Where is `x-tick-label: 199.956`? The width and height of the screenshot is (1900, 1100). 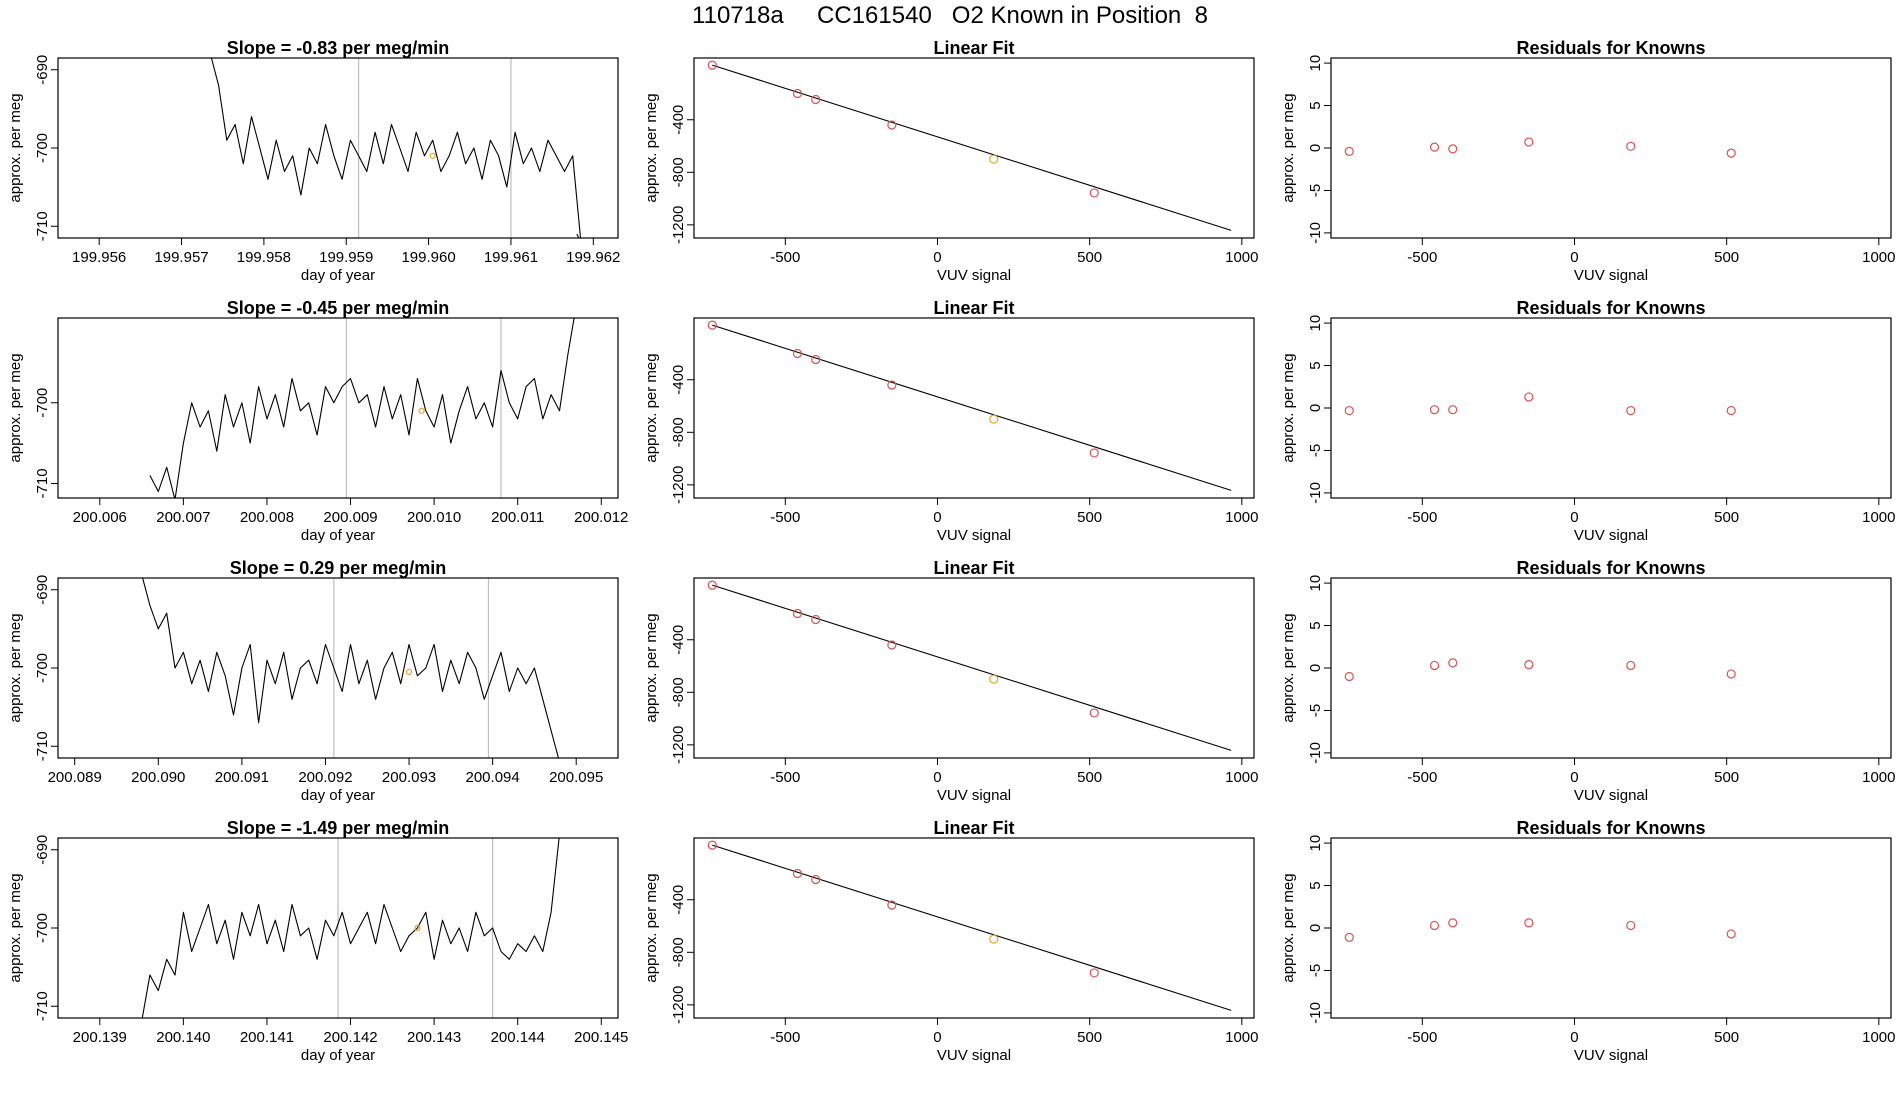
x-tick-label: 199.956 is located at coordinates (99, 257).